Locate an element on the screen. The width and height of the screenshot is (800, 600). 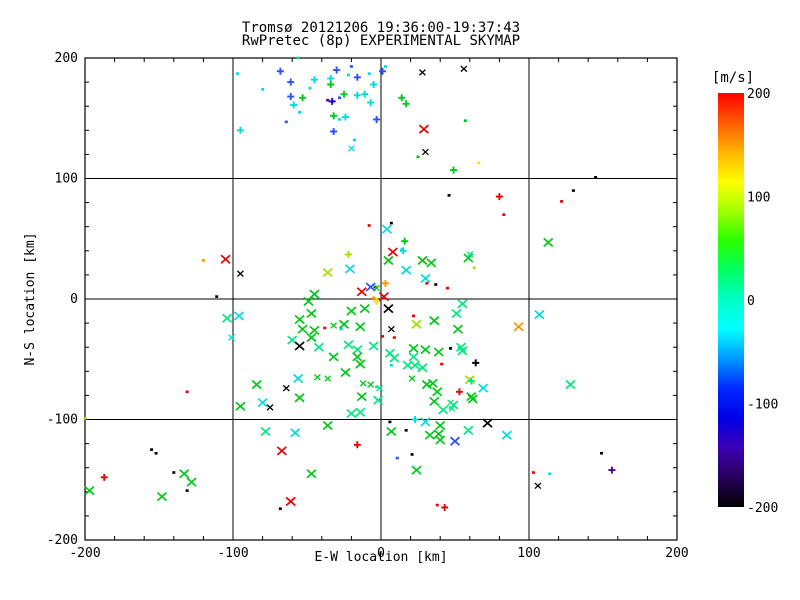
x-tick-label: -200 is located at coordinates (84, 553).